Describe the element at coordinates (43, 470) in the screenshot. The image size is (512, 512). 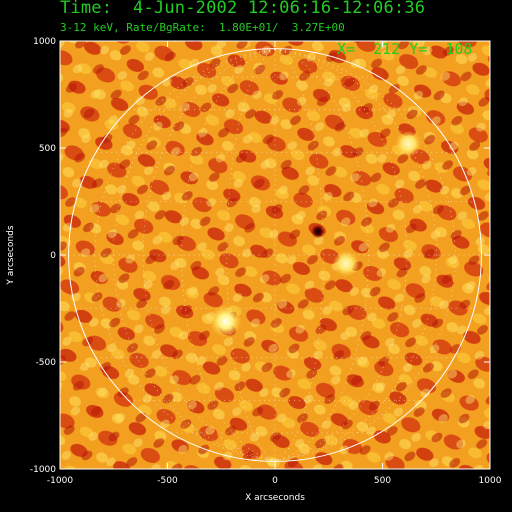
I see `y-tick-label: -1000` at that location.